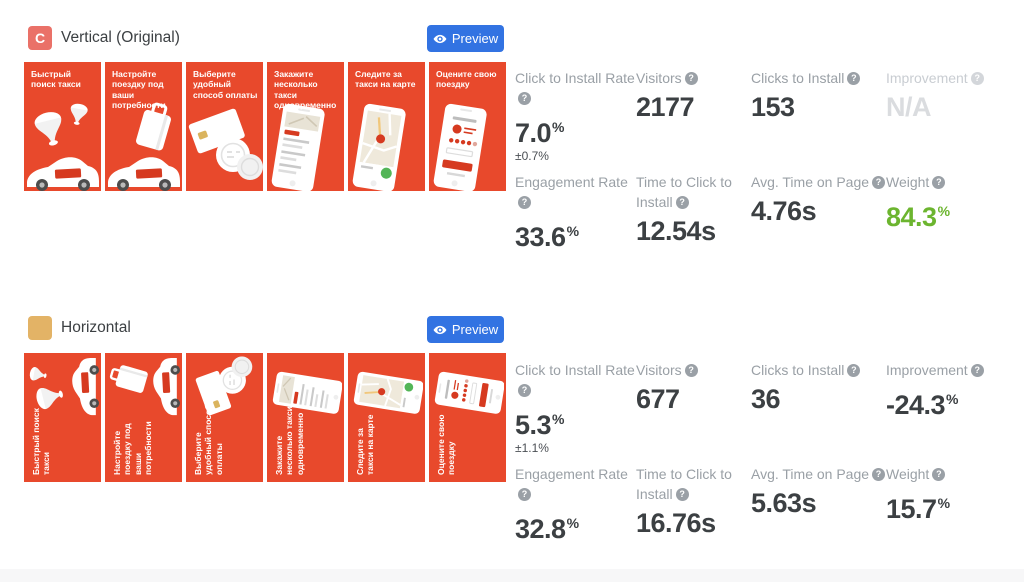  Describe the element at coordinates (766, 399) in the screenshot. I see `metric-value: 36` at that location.